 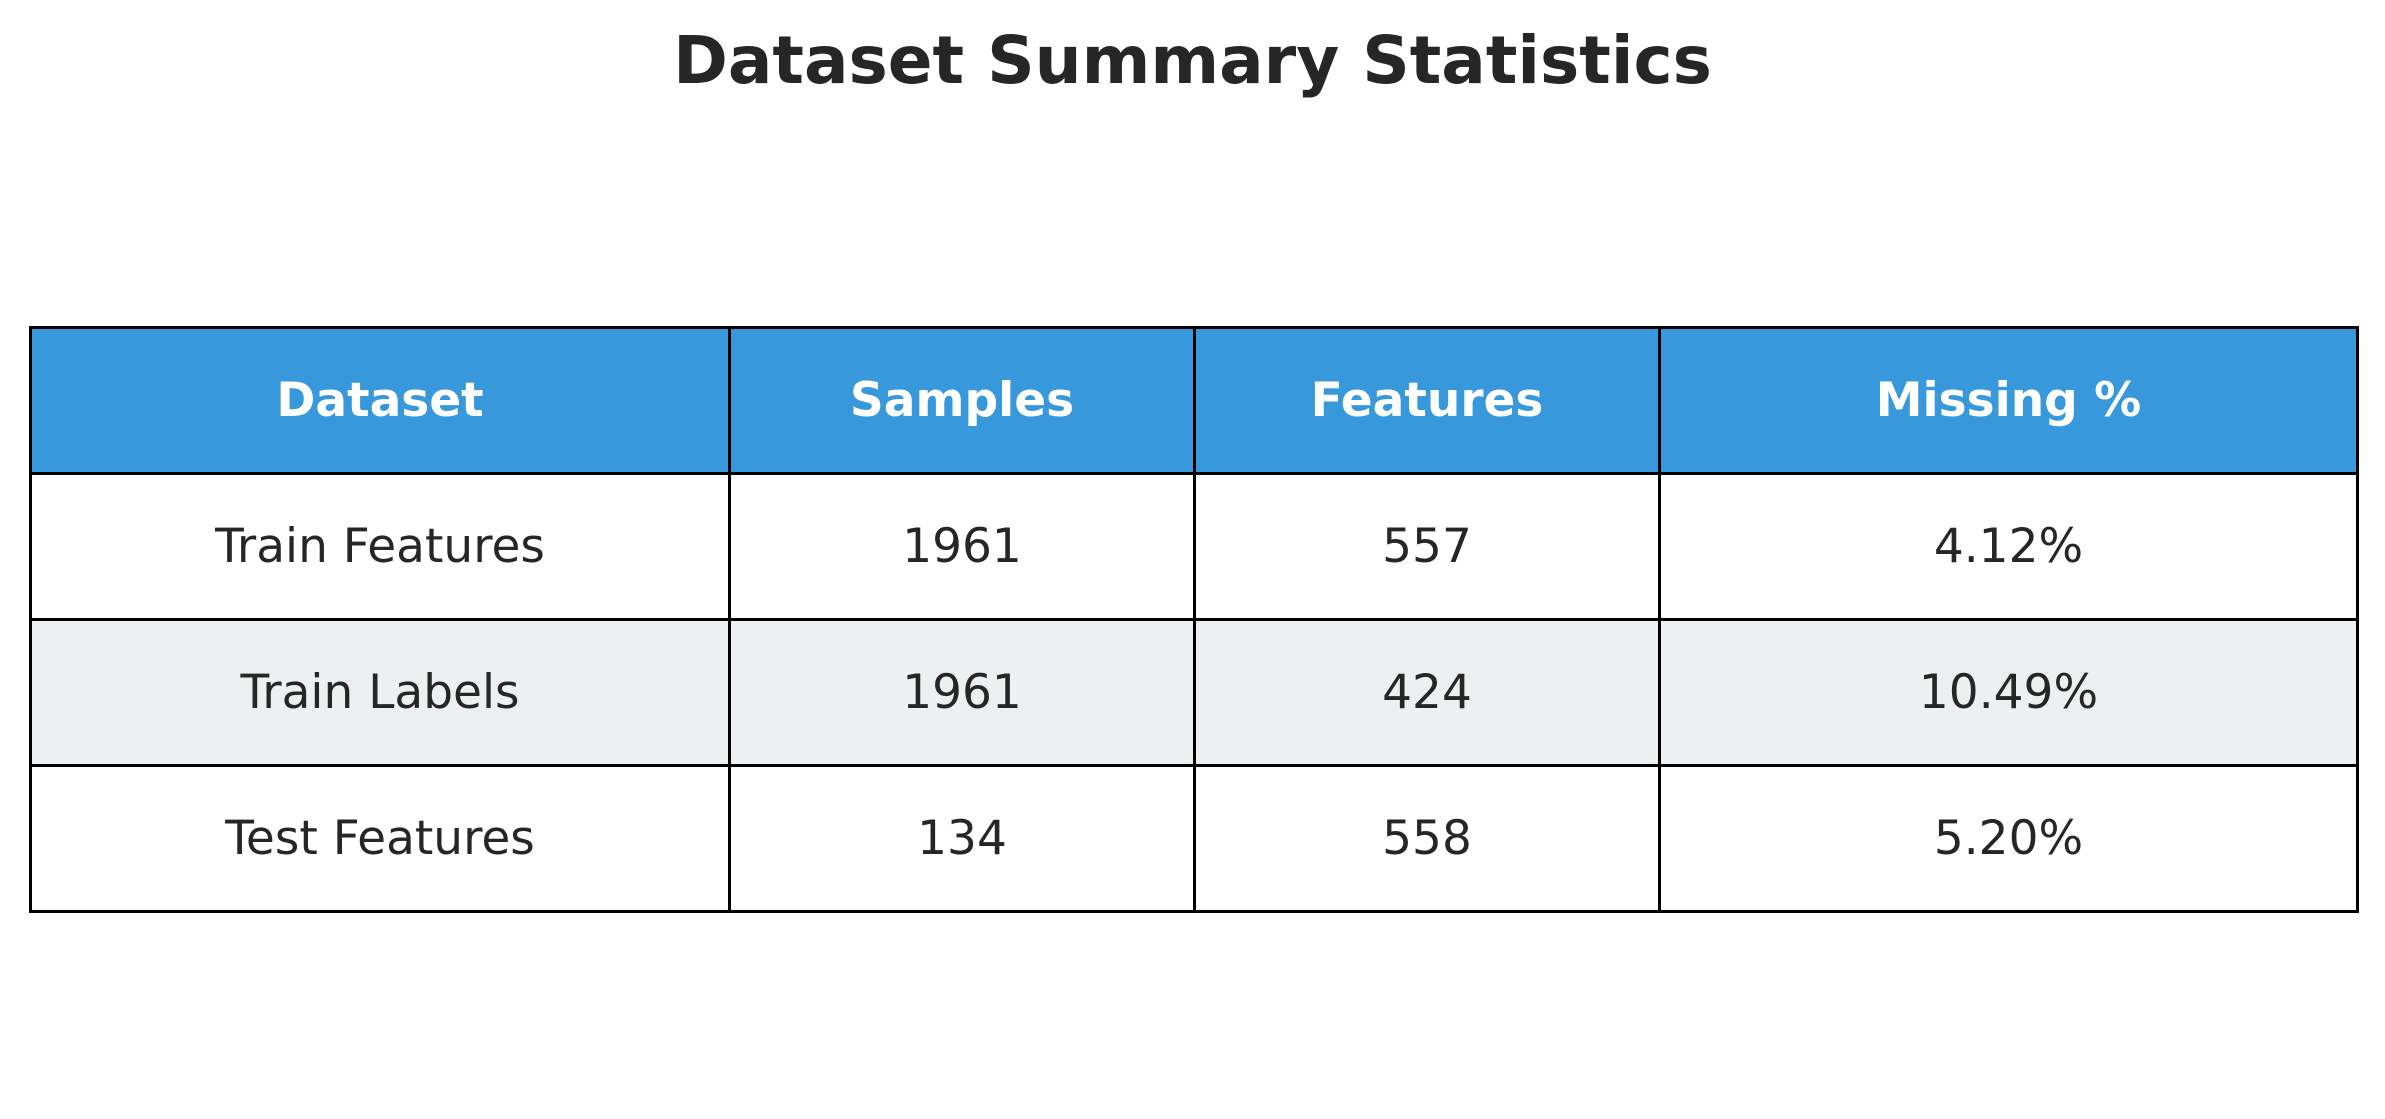 I want to click on table-row: Train Labels 1961 424 10.49%, so click(x=1194, y=692).